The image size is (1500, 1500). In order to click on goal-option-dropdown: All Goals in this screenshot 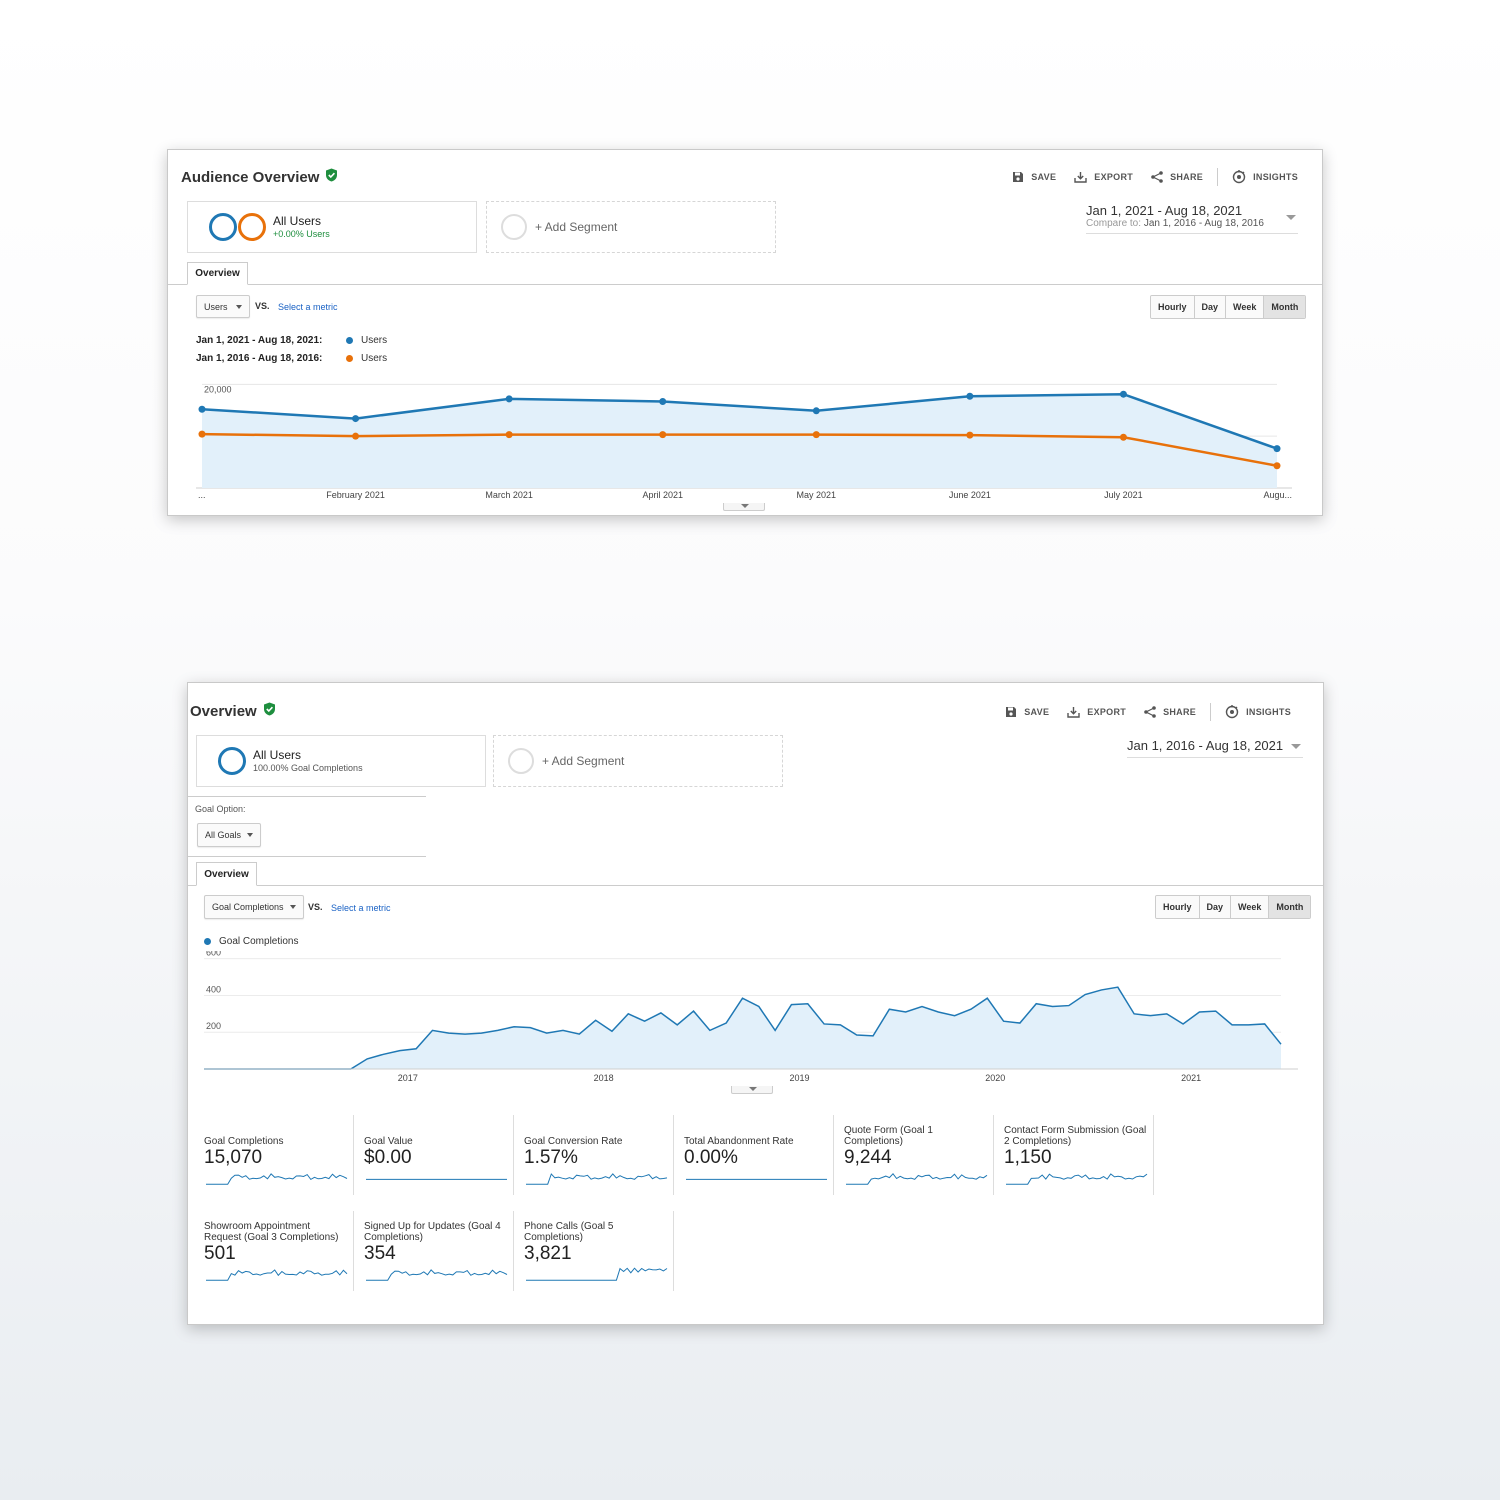, I will do `click(229, 835)`.